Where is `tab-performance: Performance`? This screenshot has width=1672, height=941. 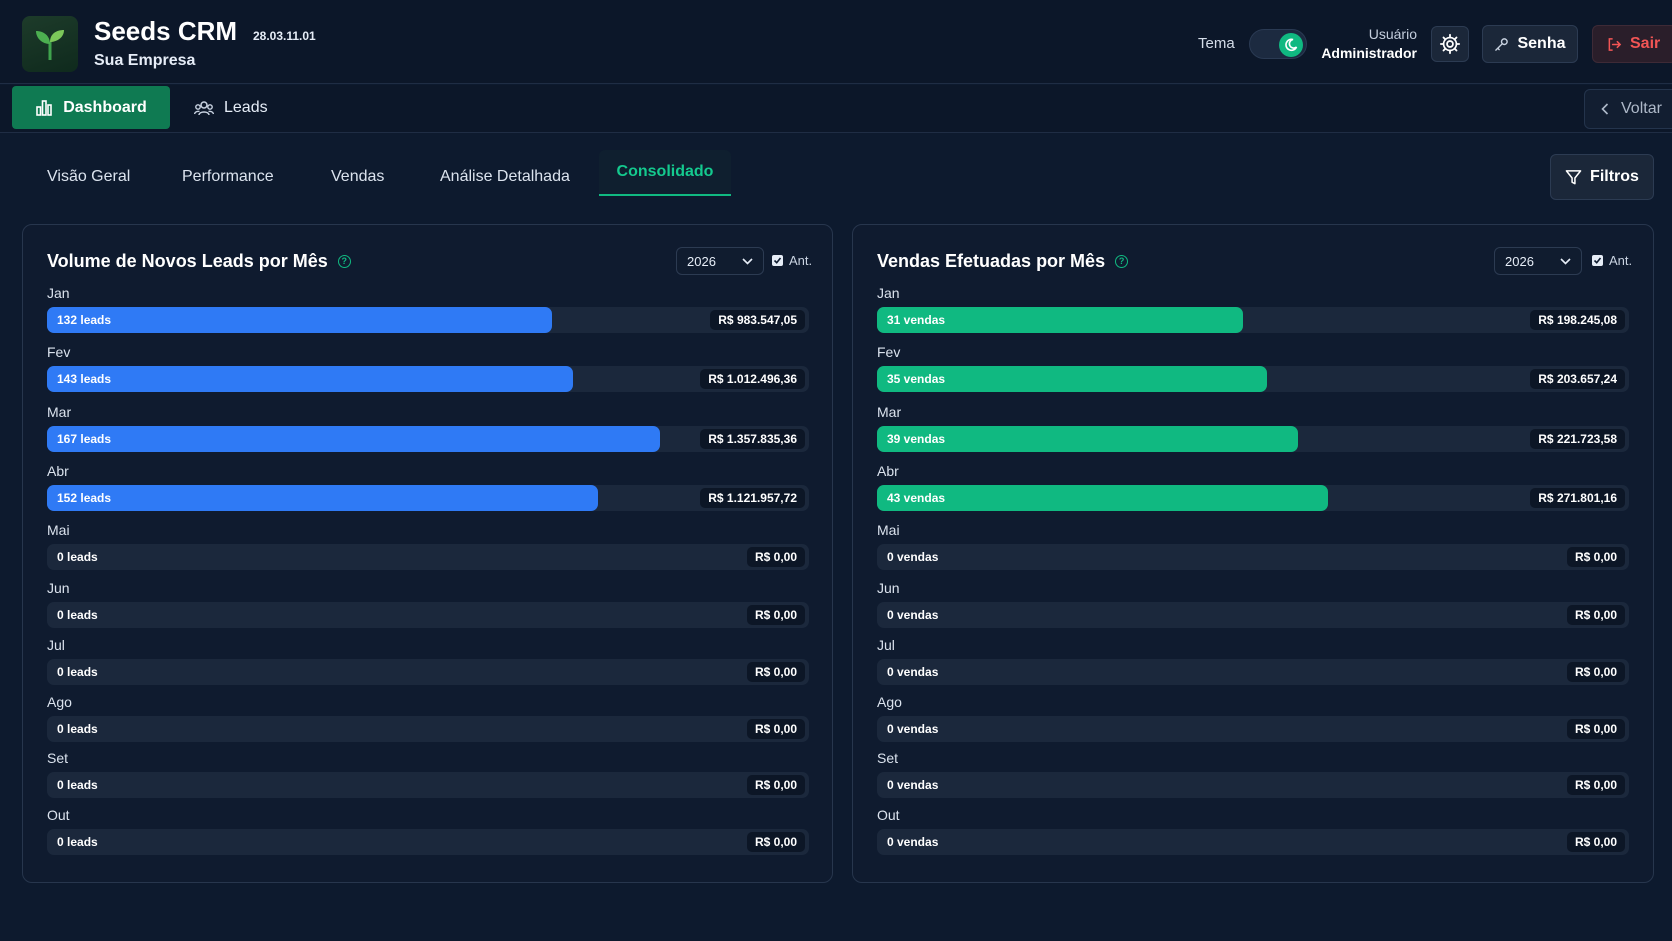
tab-performance: Performance is located at coordinates (228, 176).